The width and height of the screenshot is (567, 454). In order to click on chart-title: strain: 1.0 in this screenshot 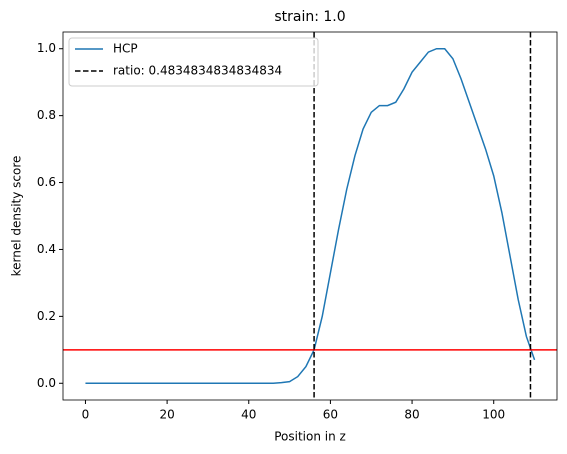, I will do `click(309, 17)`.